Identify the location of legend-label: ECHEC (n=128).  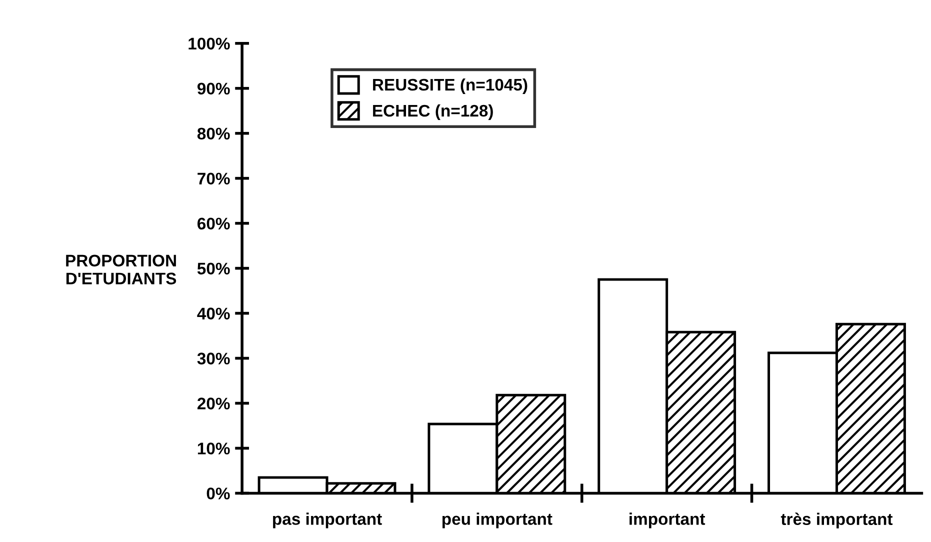
(433, 112).